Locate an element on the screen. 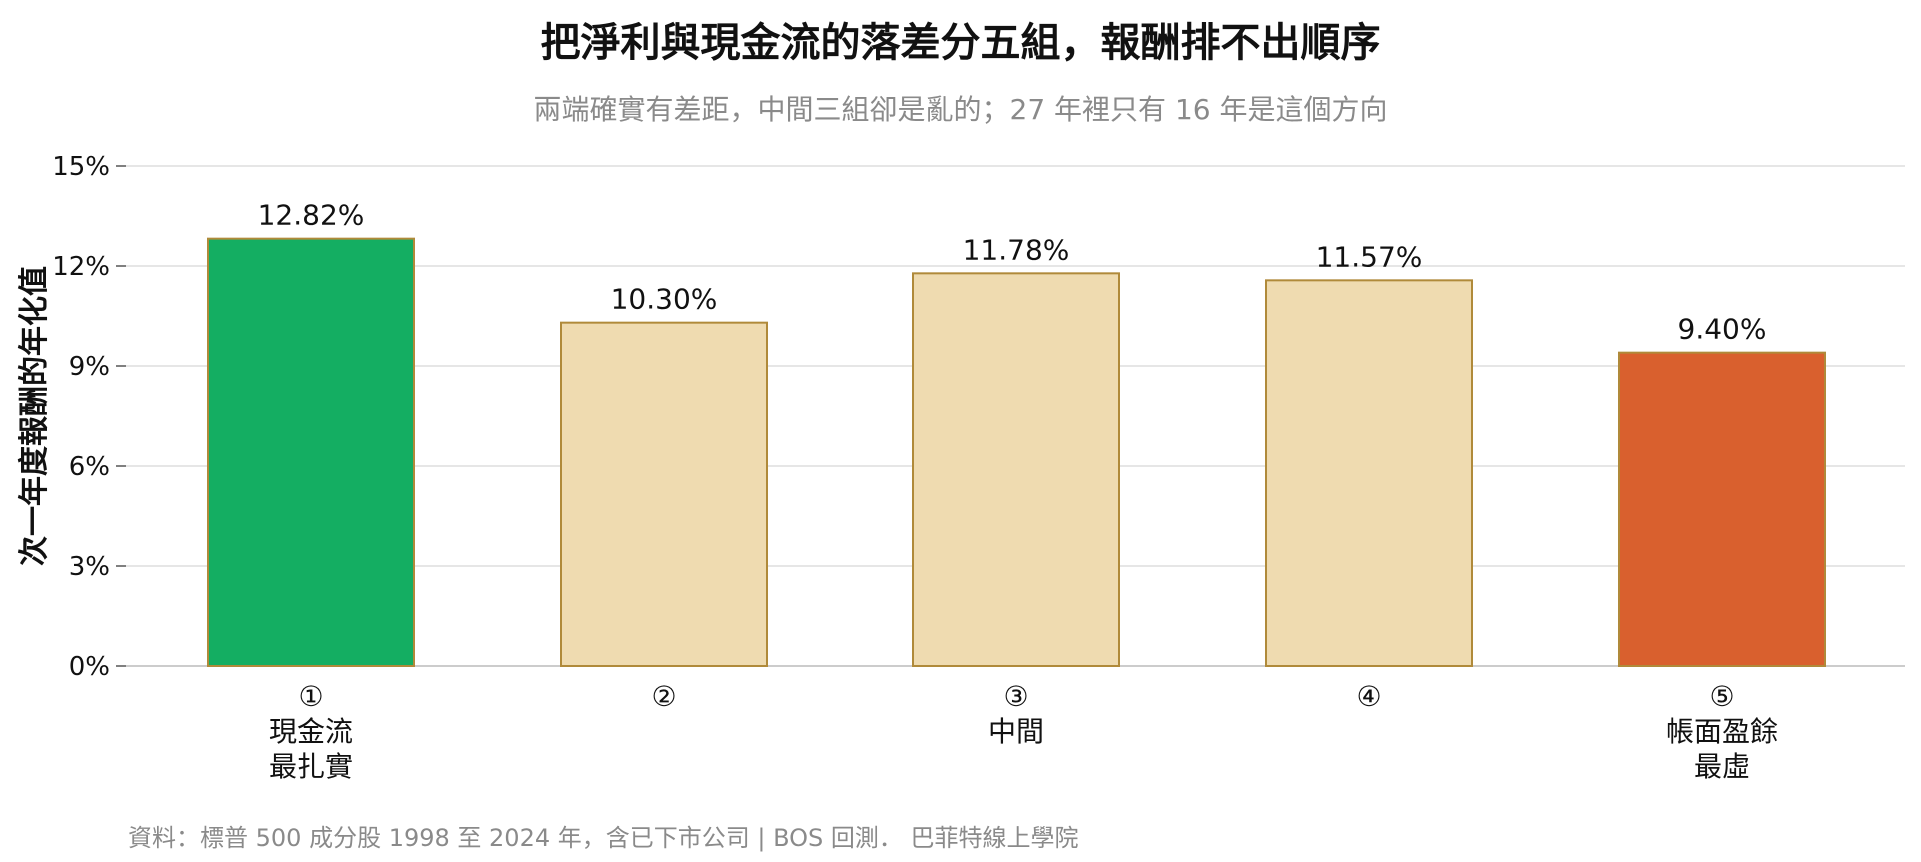 The image size is (1921, 862). x-tick-label: ① is located at coordinates (310, 696).